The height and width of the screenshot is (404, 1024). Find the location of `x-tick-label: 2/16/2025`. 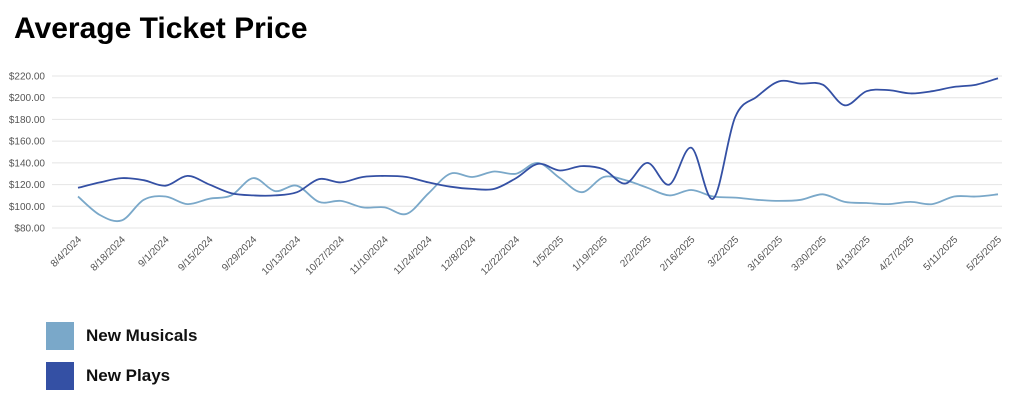

x-tick-label: 2/16/2025 is located at coordinates (678, 254).